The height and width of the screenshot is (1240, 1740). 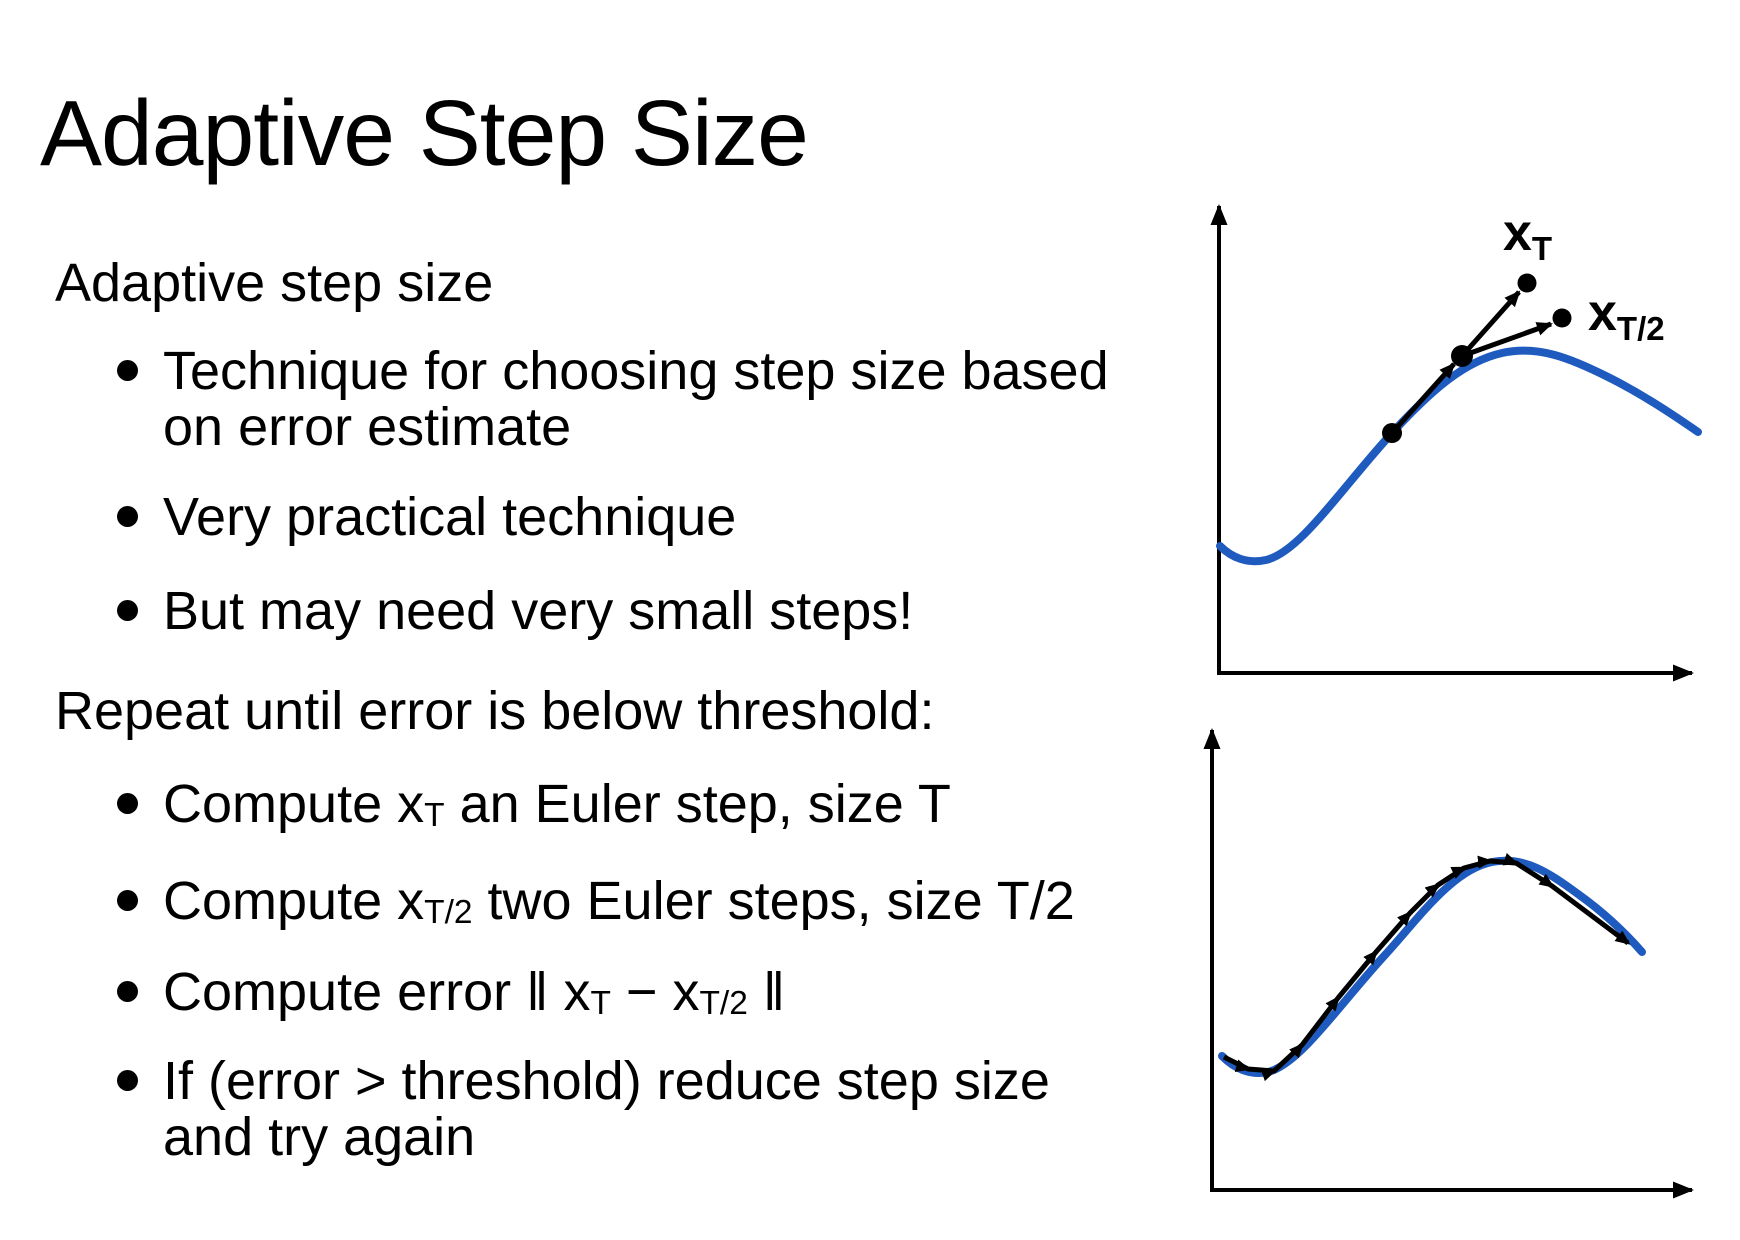 I want to click on euler-step-arrow-big-T, so click(x=1490, y=324).